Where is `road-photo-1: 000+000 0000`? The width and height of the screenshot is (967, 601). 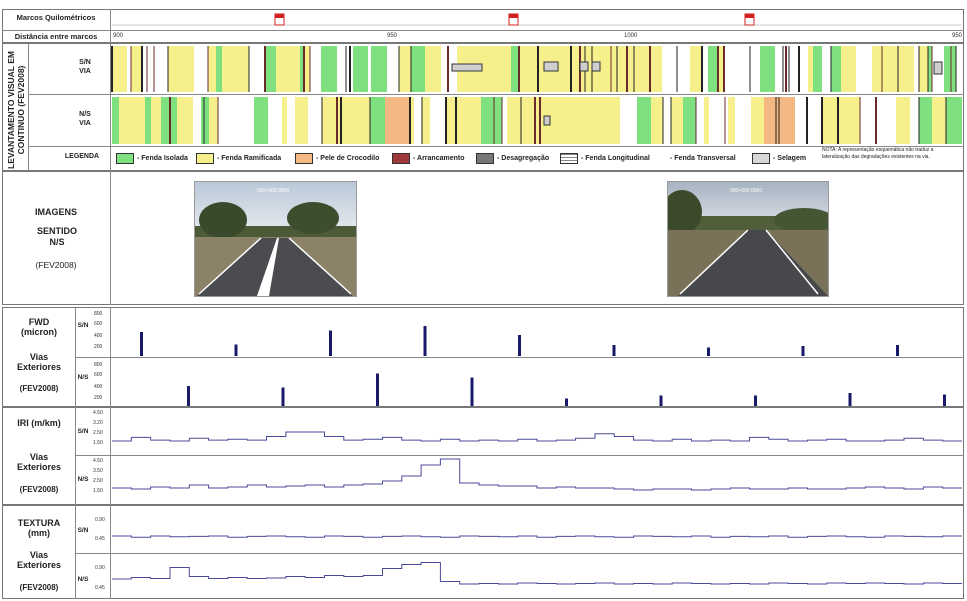
road-photo-1: 000+000 0000 is located at coordinates (275, 239).